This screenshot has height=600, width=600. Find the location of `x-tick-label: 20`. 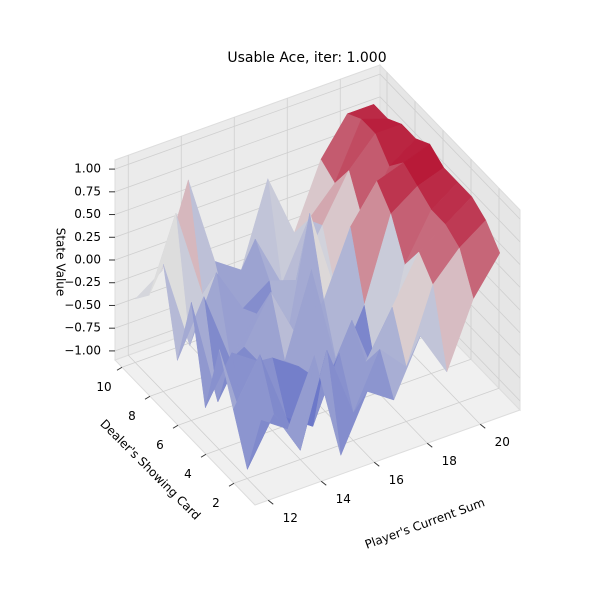

x-tick-label: 20 is located at coordinates (502, 442).